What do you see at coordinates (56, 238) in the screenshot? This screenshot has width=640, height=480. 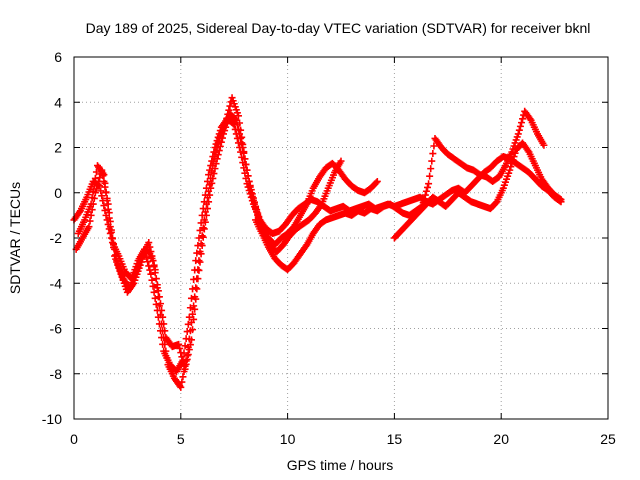 I see `y-tick-label: -2` at bounding box center [56, 238].